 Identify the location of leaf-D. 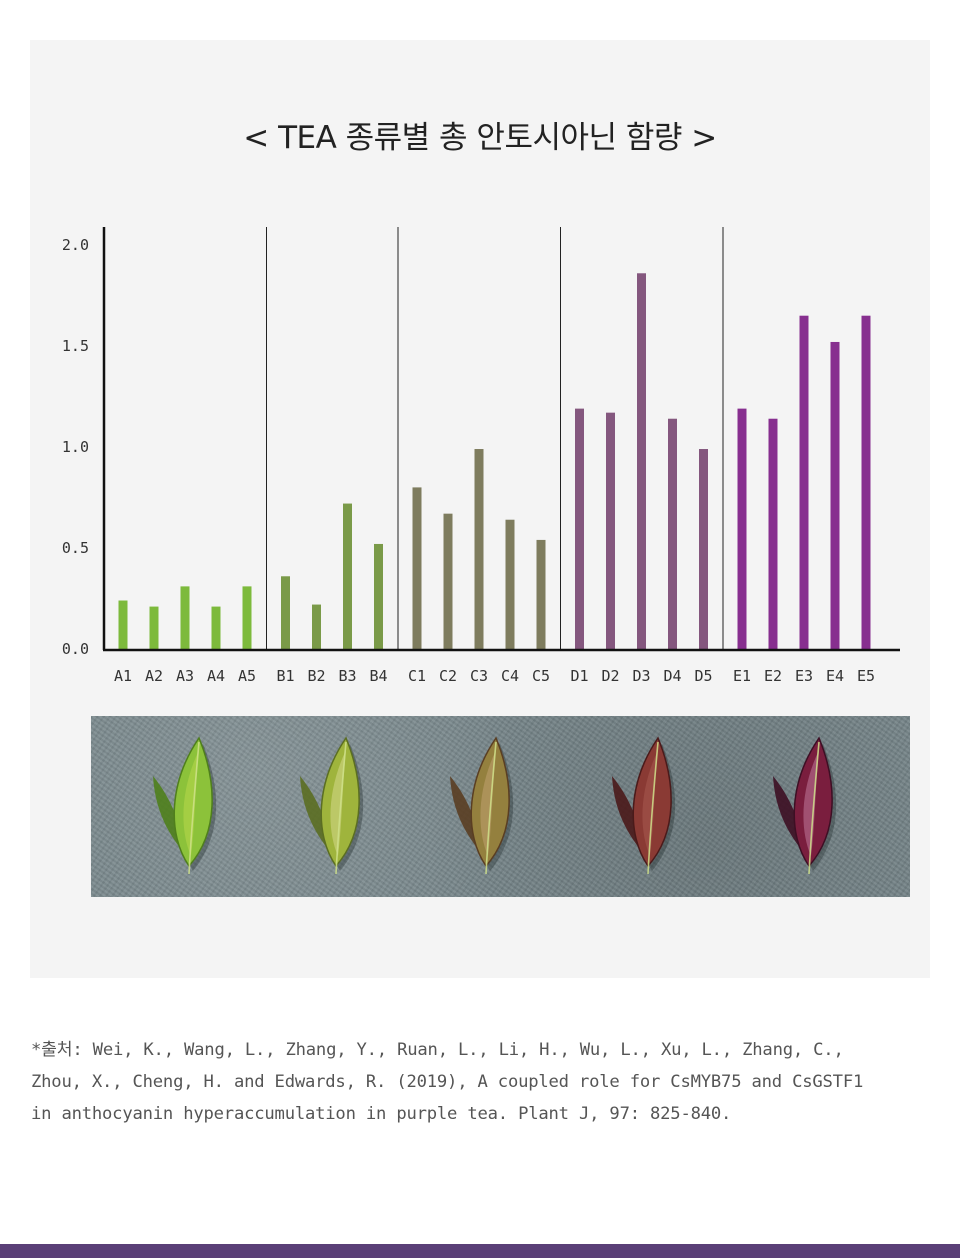
(644, 805).